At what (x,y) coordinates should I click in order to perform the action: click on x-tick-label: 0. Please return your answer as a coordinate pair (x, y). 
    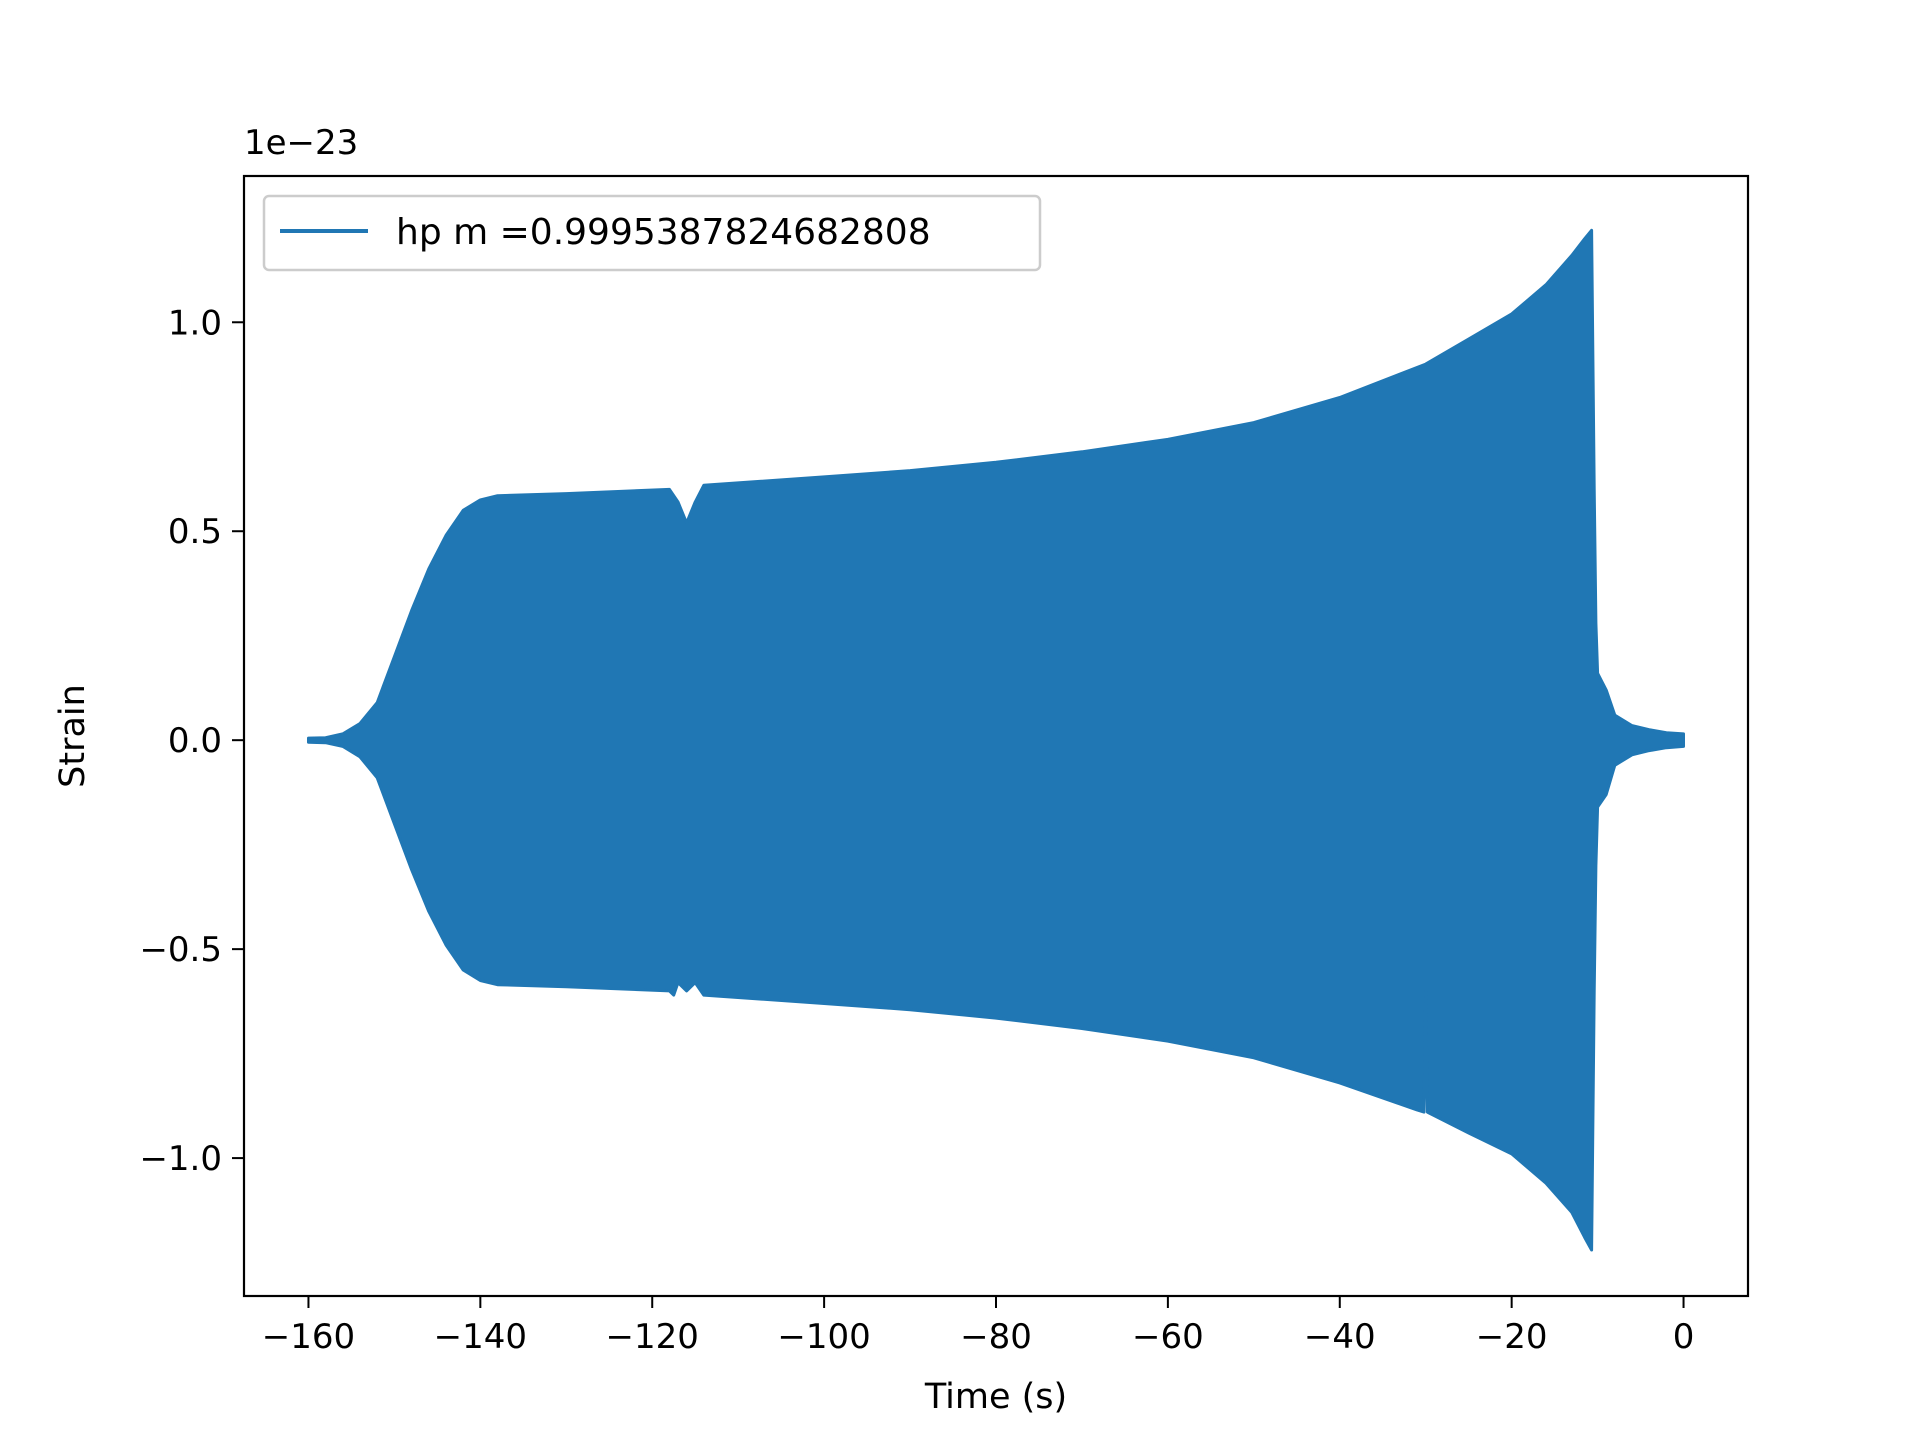
    Looking at the image, I should click on (1684, 1337).